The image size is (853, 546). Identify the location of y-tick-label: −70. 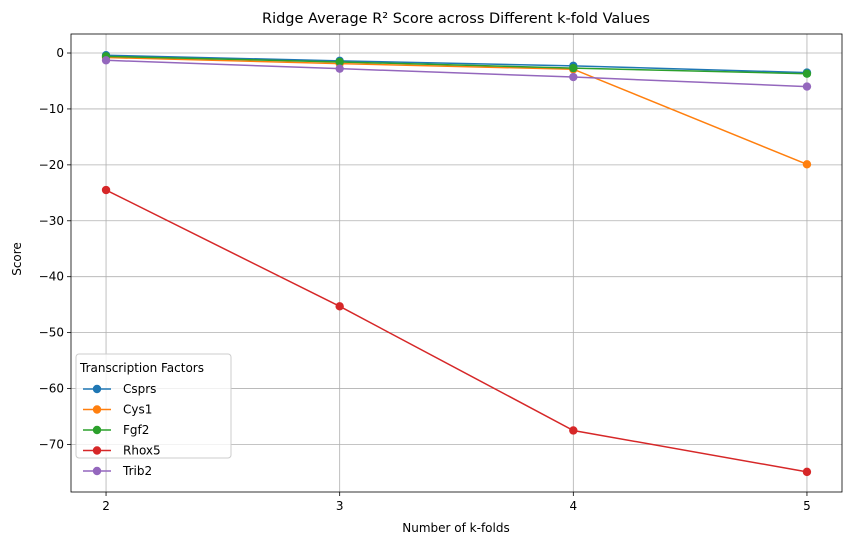
(51, 444).